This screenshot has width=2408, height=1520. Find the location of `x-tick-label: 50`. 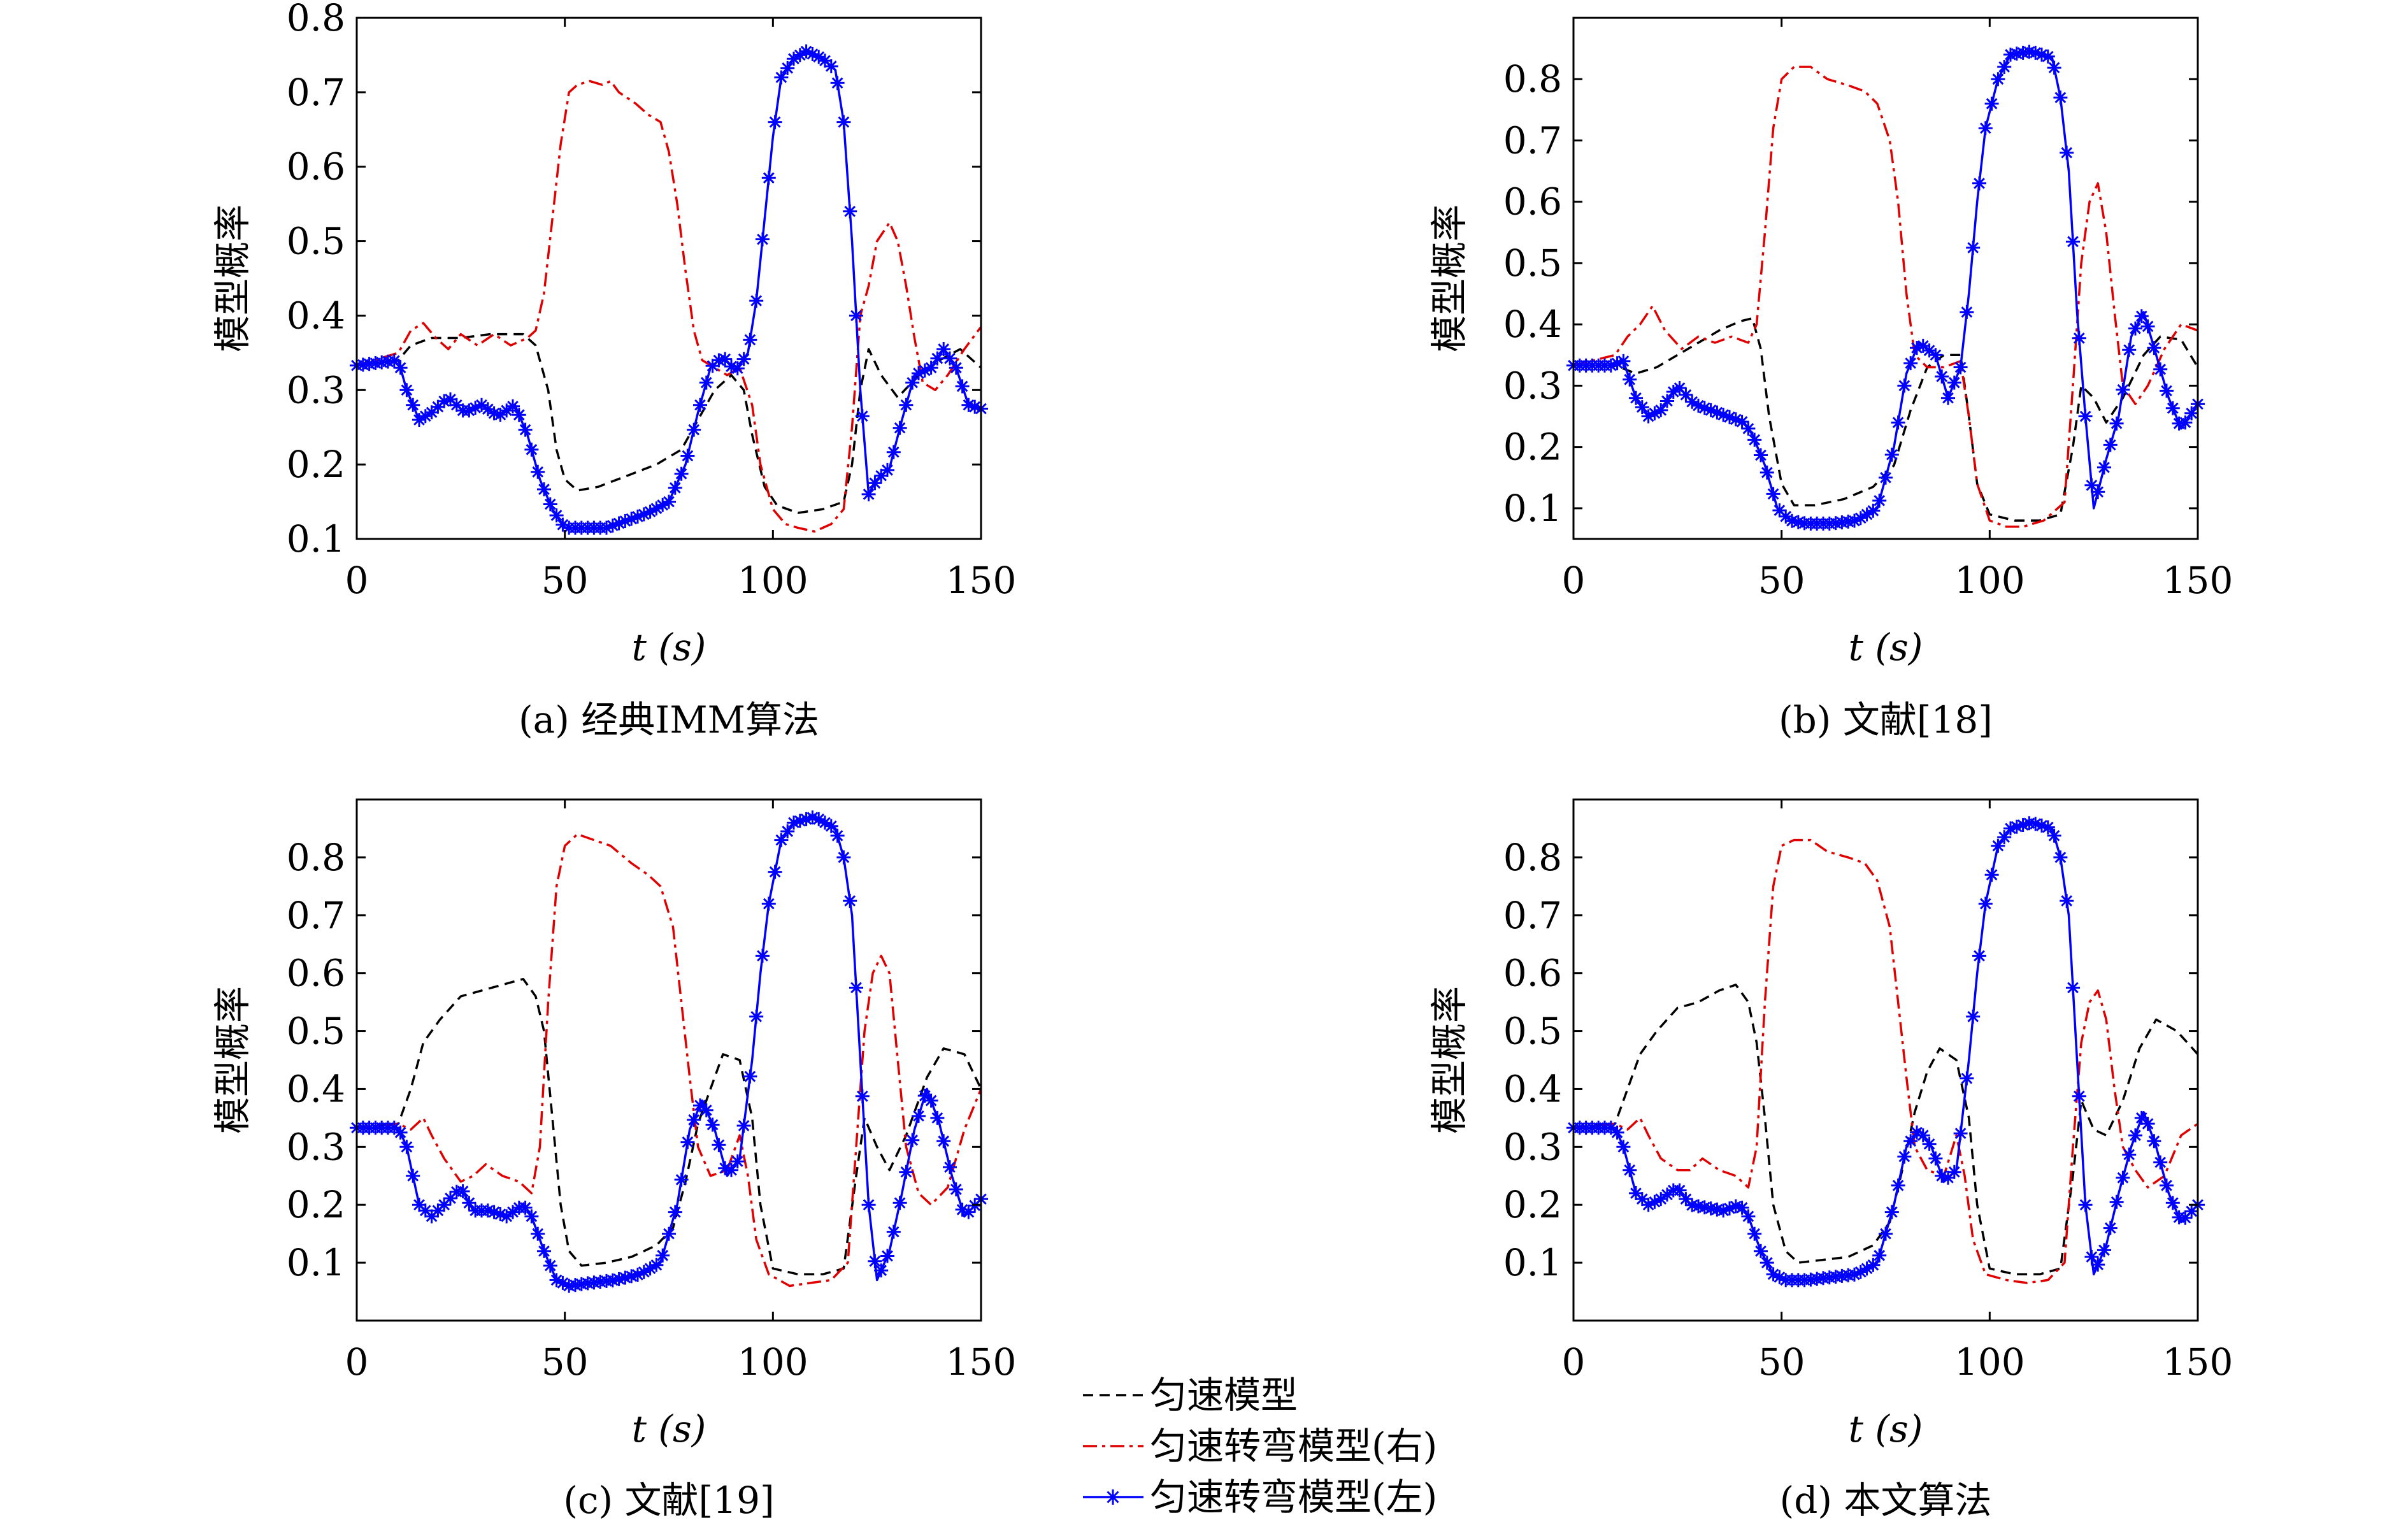

x-tick-label: 50 is located at coordinates (565, 580).